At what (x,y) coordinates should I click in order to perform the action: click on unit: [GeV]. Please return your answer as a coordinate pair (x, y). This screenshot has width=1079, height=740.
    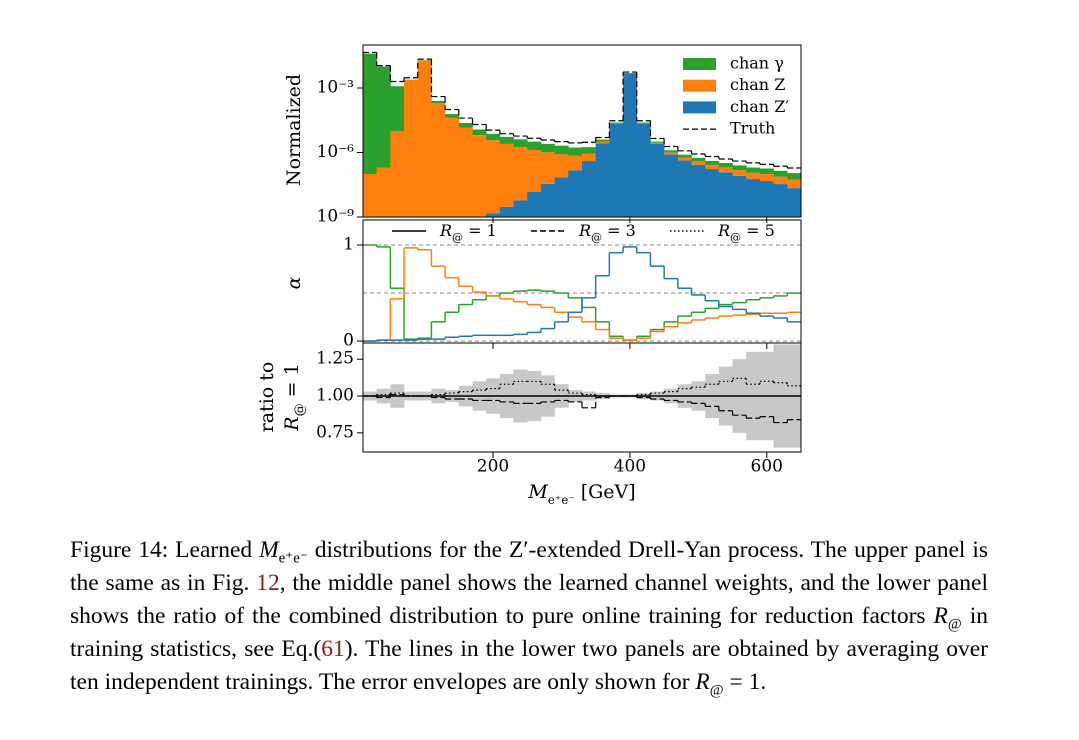
    Looking at the image, I should click on (605, 492).